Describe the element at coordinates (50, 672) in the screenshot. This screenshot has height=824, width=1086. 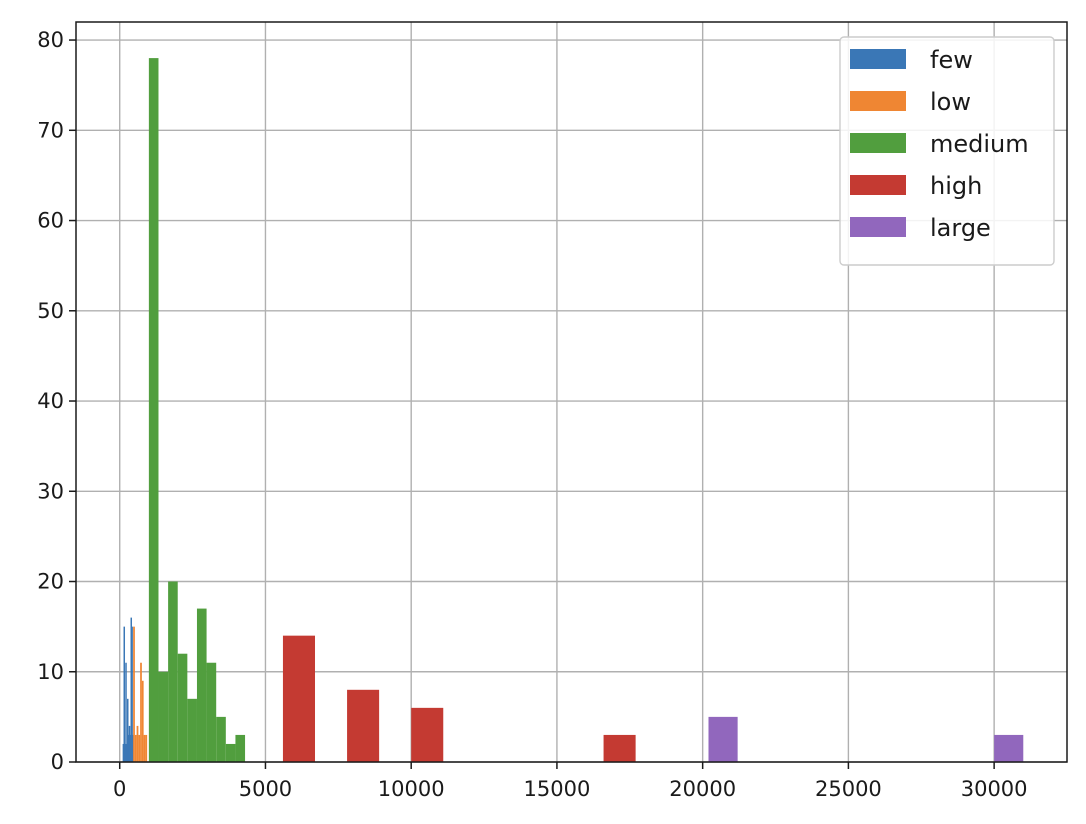
I see `y-tick-label: 10` at that location.